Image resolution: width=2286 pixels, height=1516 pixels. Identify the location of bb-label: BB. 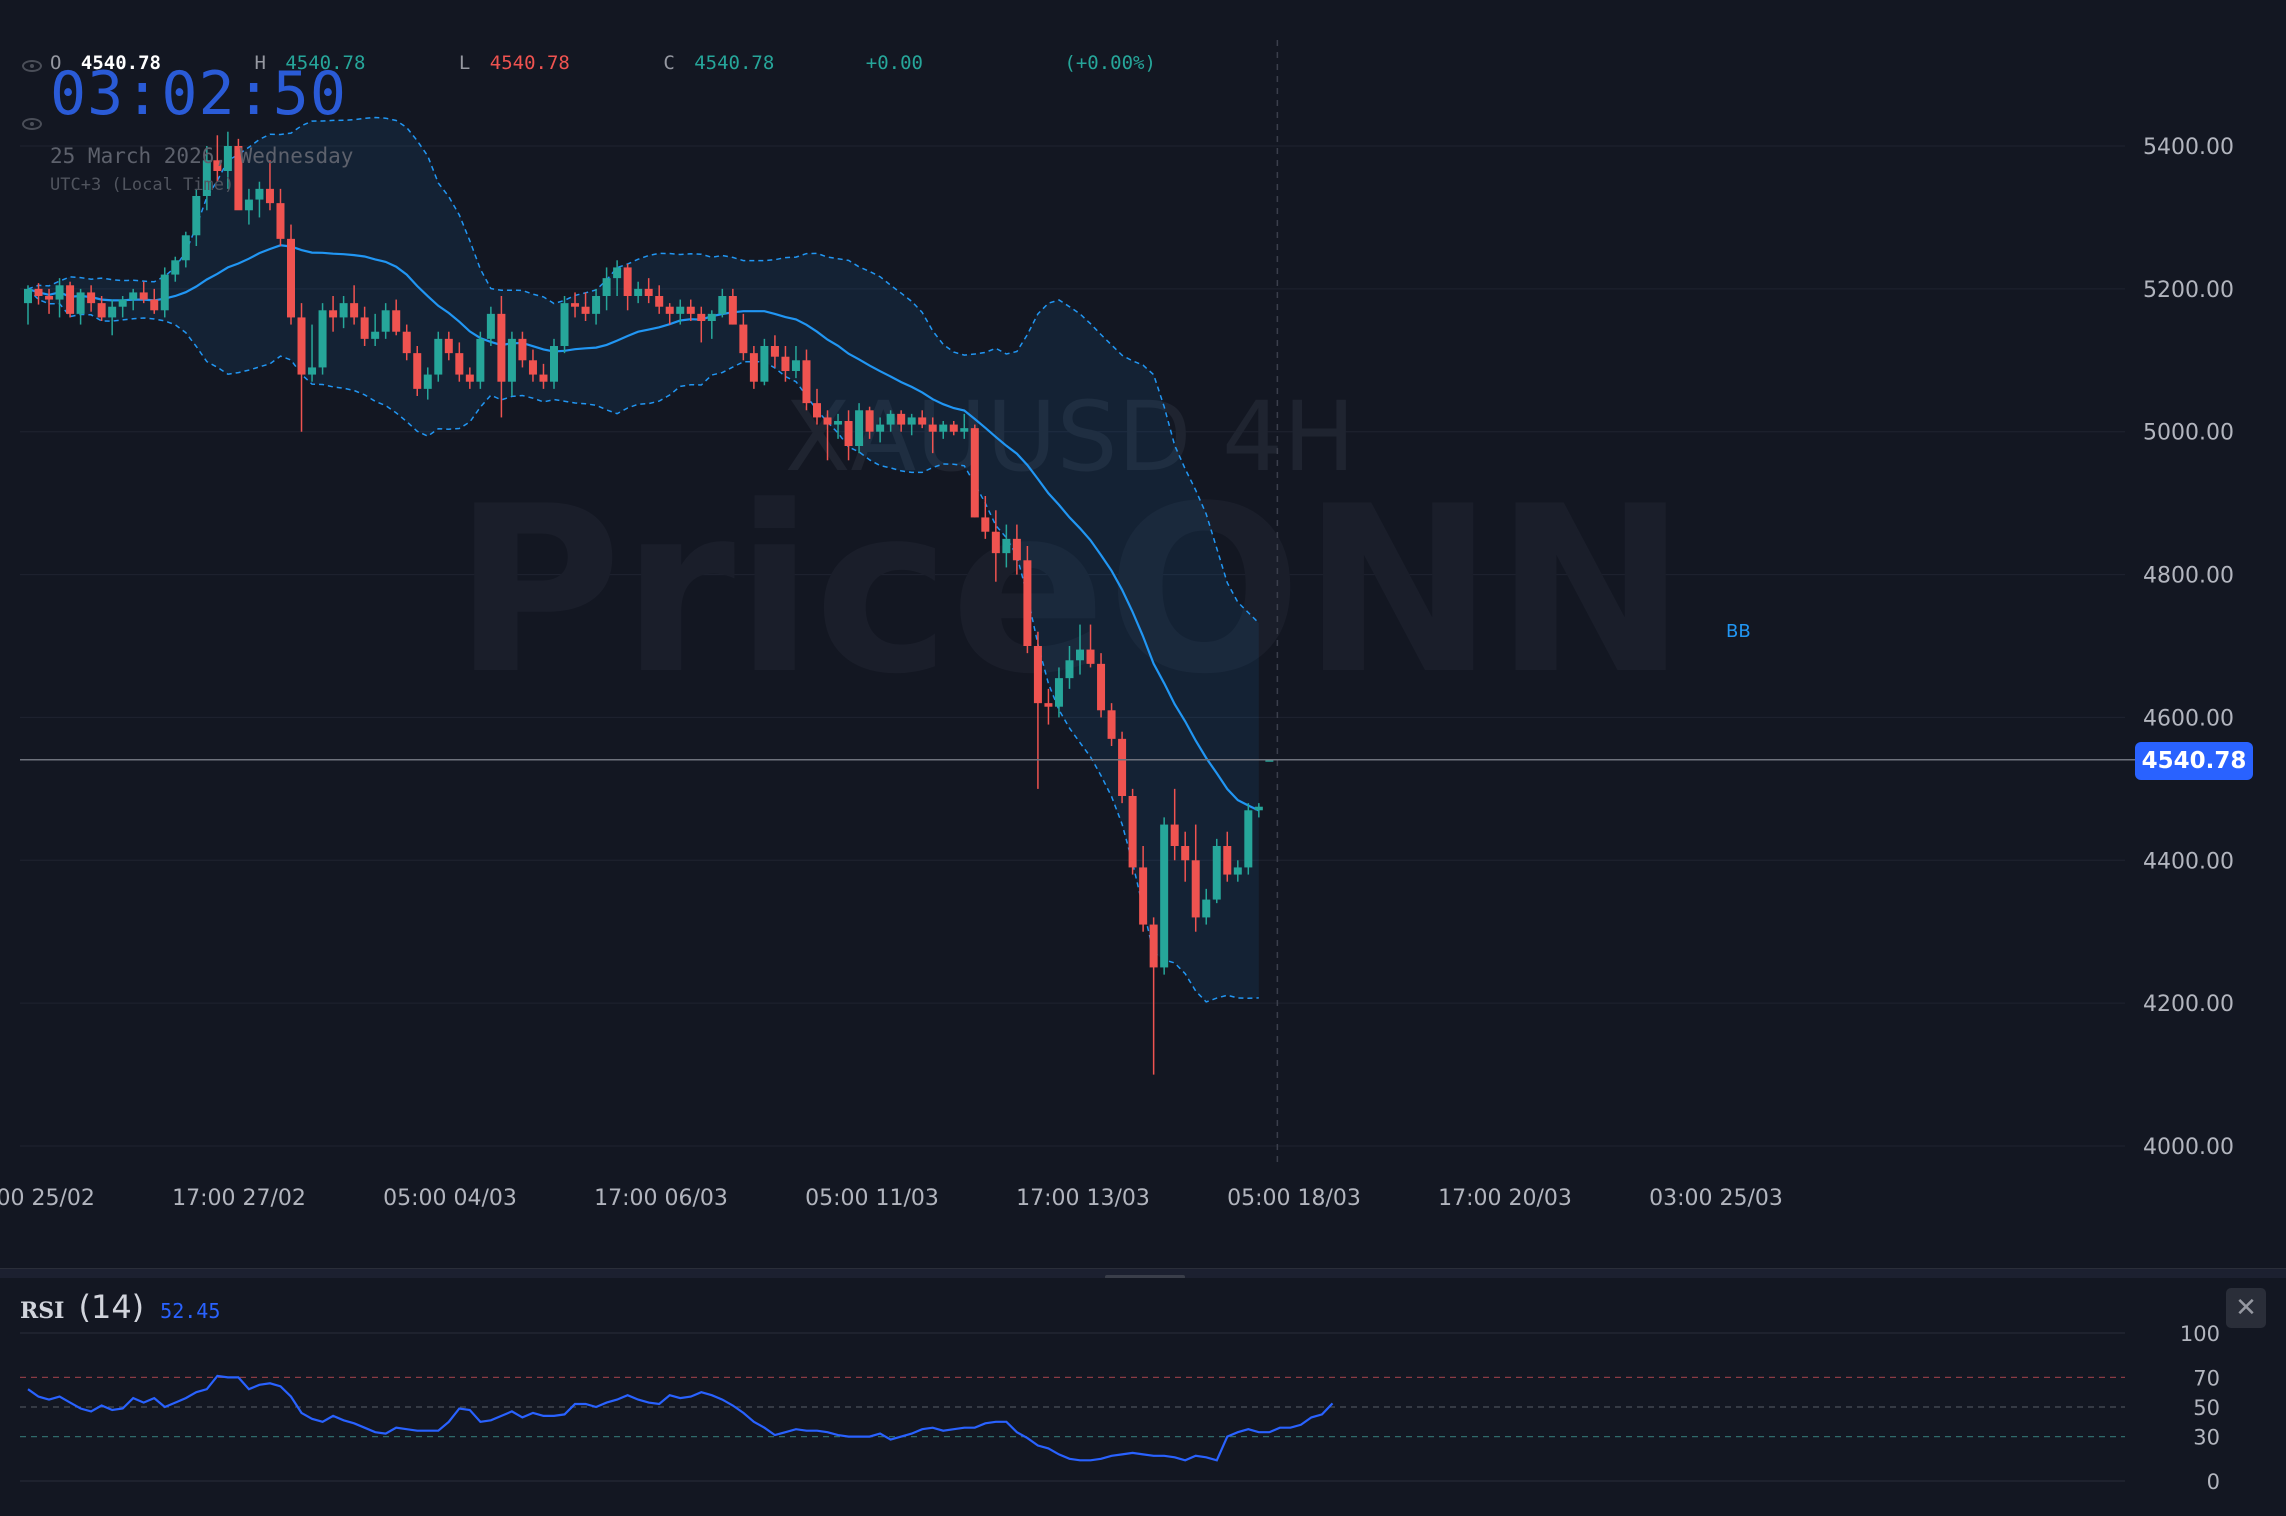
(1738, 631).